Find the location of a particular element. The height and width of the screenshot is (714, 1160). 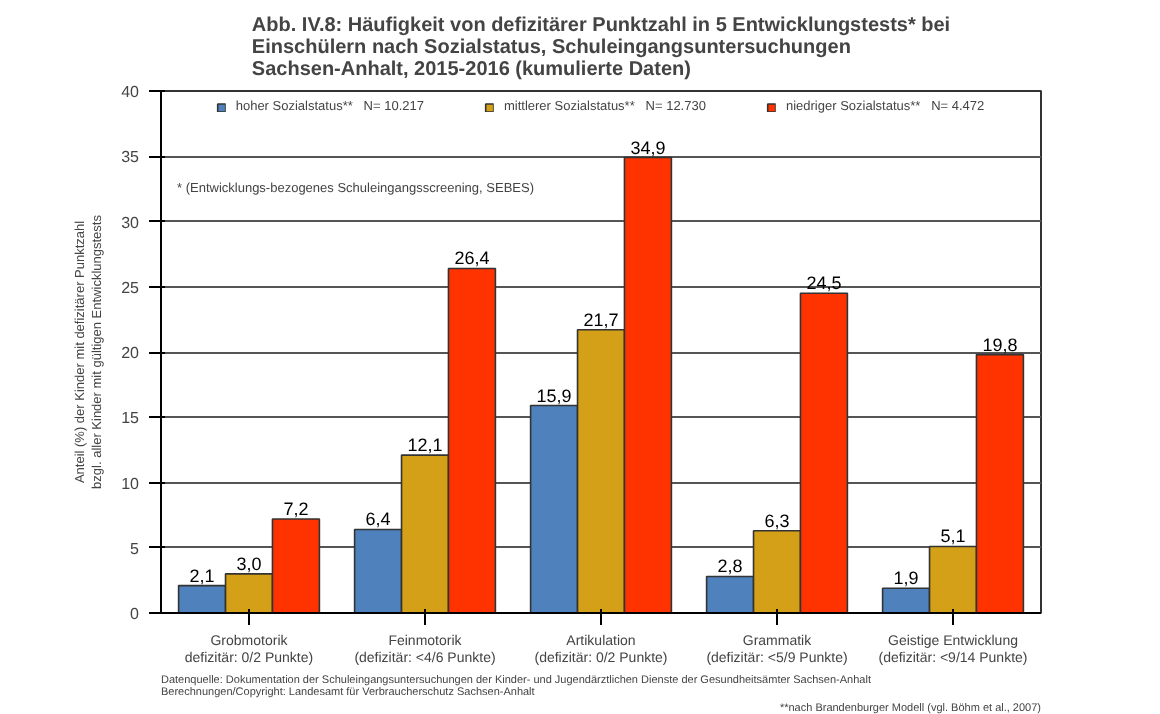

y-tick-label: 30 is located at coordinates (131, 222).